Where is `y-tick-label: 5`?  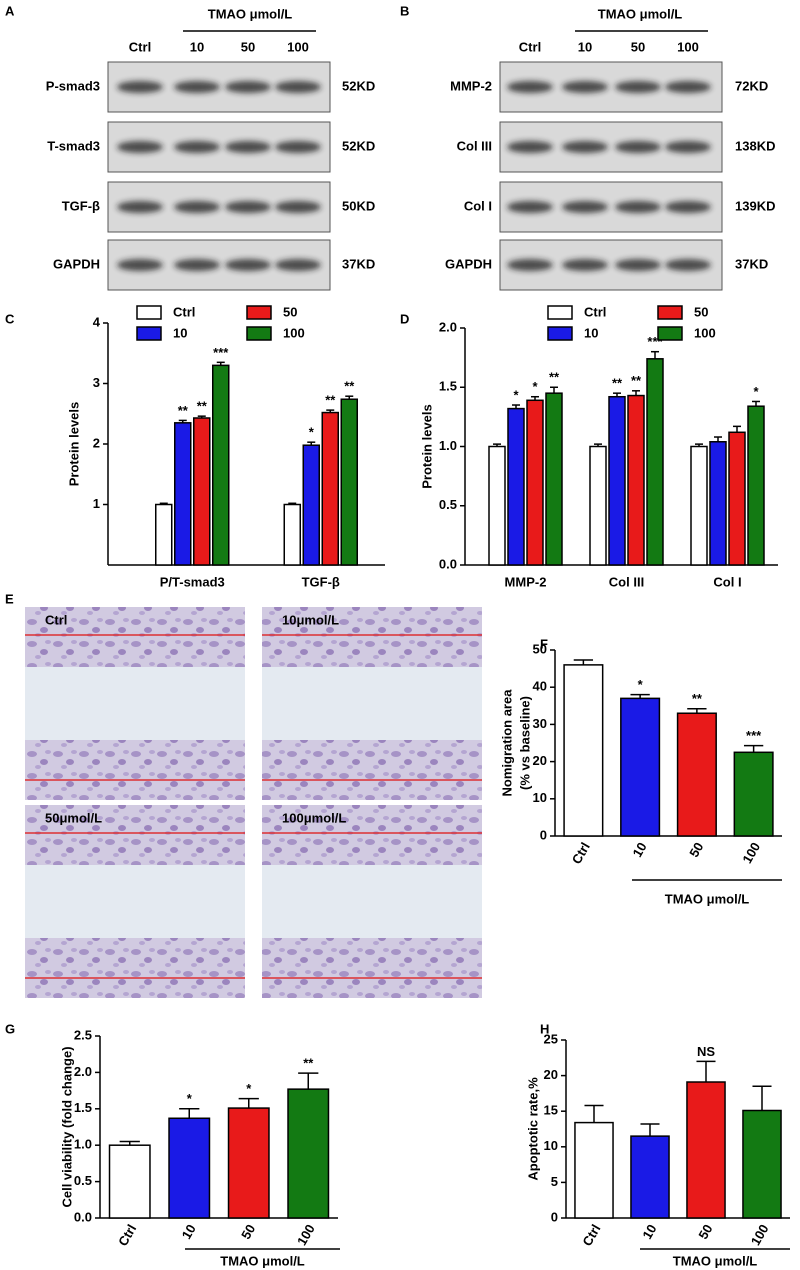
y-tick-label: 5 is located at coordinates (554, 1181).